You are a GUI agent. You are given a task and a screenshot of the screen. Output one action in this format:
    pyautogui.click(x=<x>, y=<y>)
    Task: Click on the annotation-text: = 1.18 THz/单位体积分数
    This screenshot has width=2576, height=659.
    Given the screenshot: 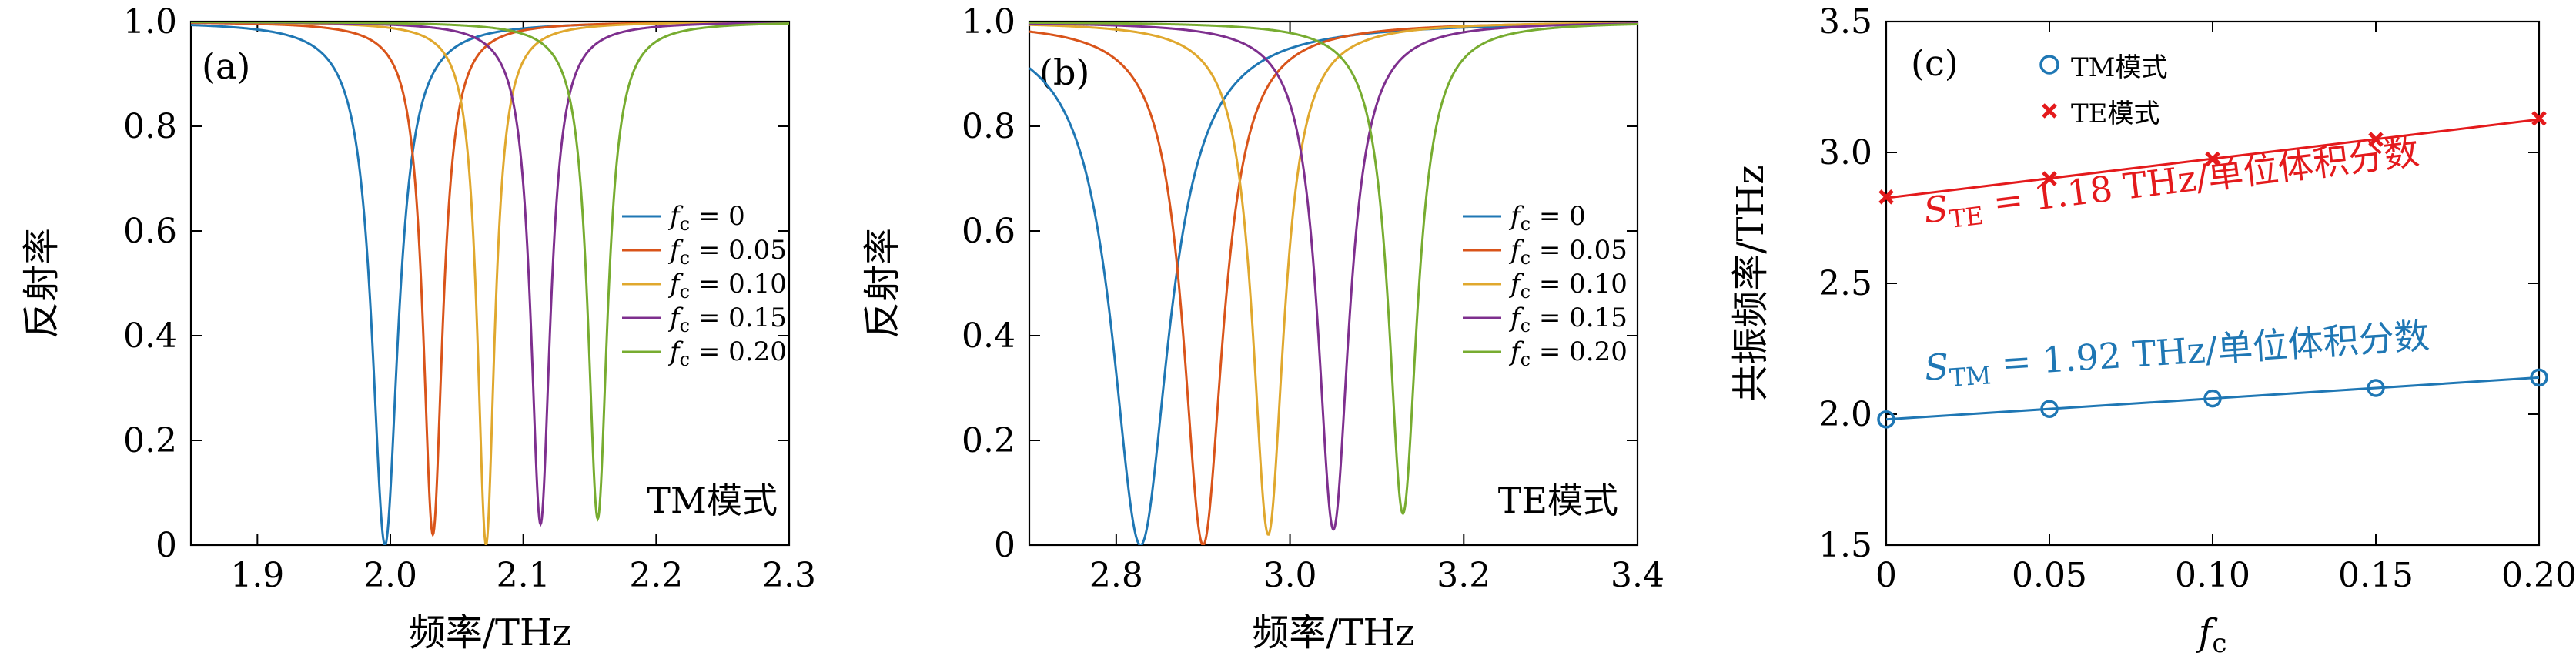 What is the action you would take?
    pyautogui.click(x=2200, y=178)
    